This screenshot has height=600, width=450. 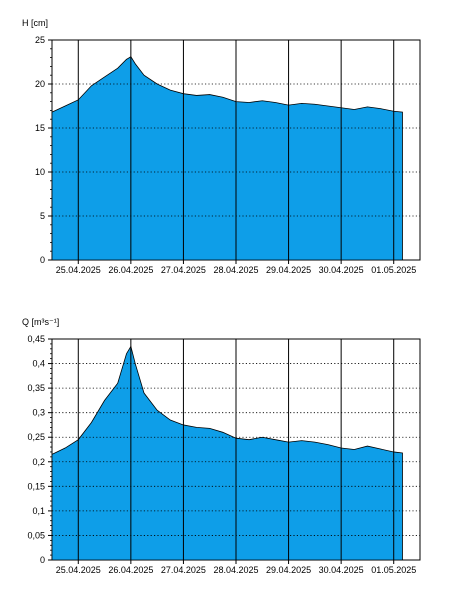 What do you see at coordinates (42, 560) in the screenshot?
I see `discharge-ytick-label: 0` at bounding box center [42, 560].